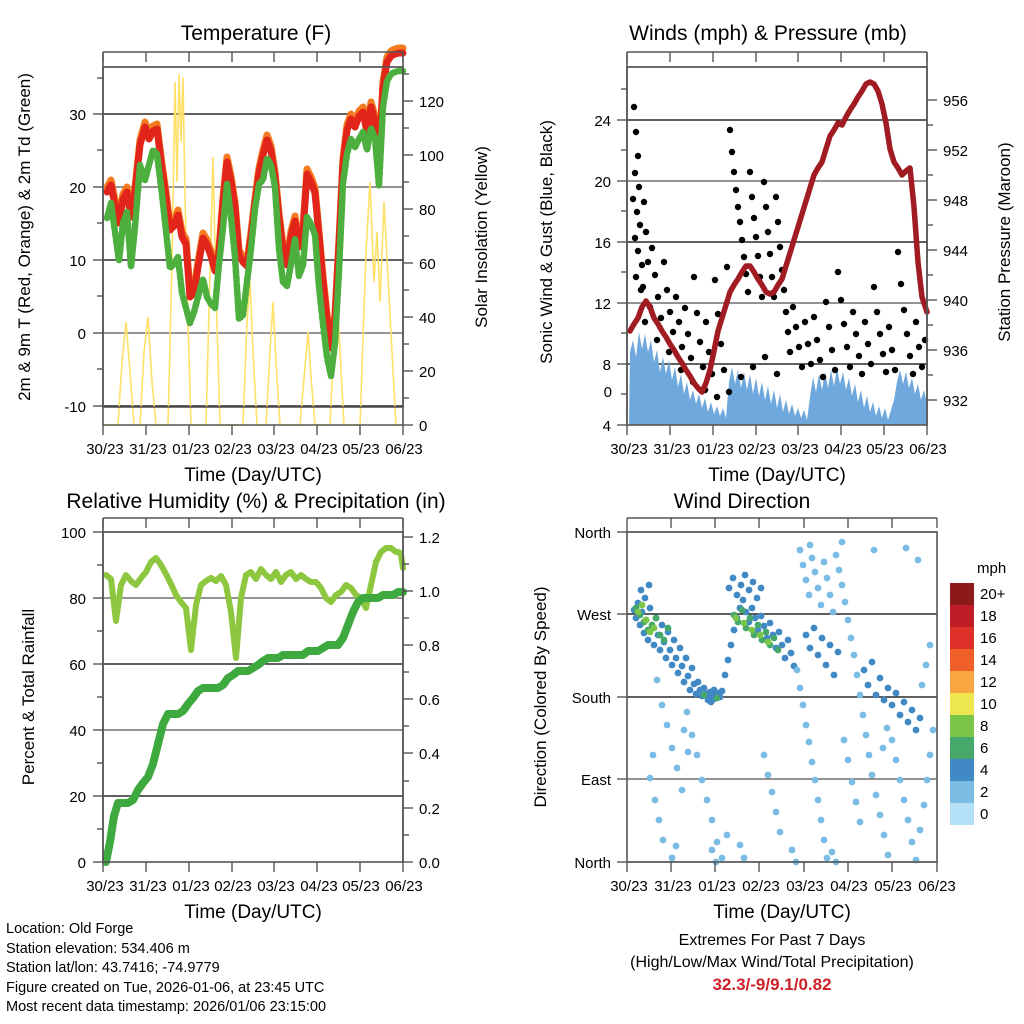 Image resolution: width=1024 pixels, height=1024 pixels. Describe the element at coordinates (962, 704) in the screenshot. I see `legend-swatches` at that location.